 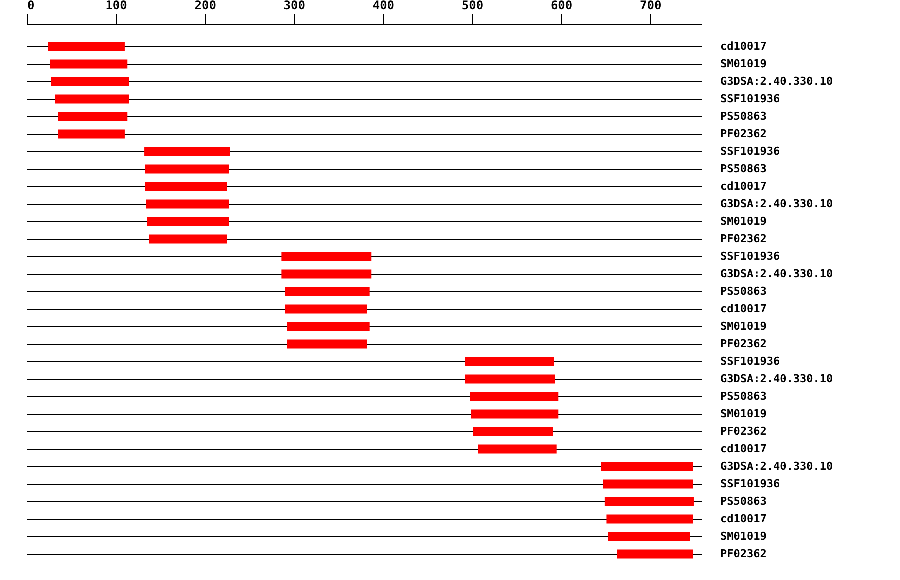 What do you see at coordinates (473, 6) in the screenshot?
I see `x-tick-label: 500` at bounding box center [473, 6].